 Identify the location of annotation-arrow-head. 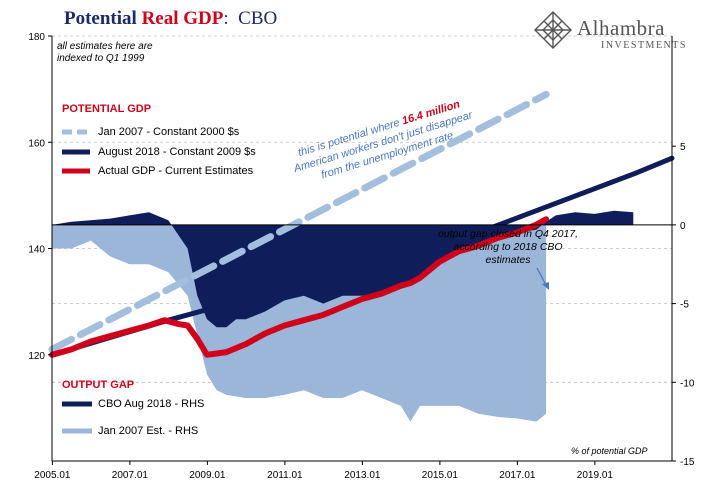
(545, 286).